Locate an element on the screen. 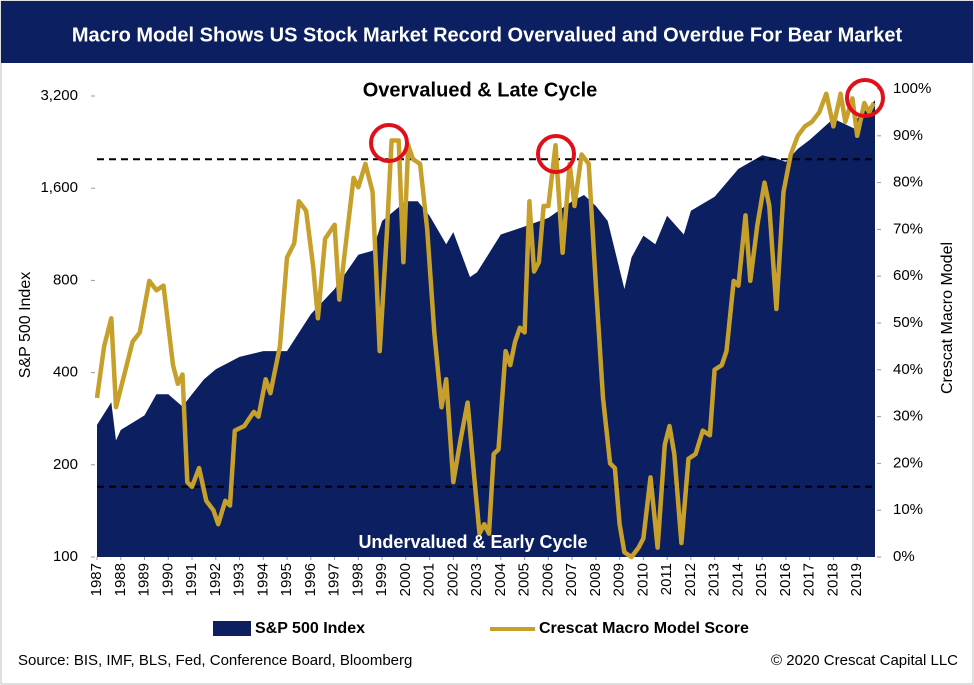  y-axis-title: S&P 500 Index is located at coordinates (25, 325).